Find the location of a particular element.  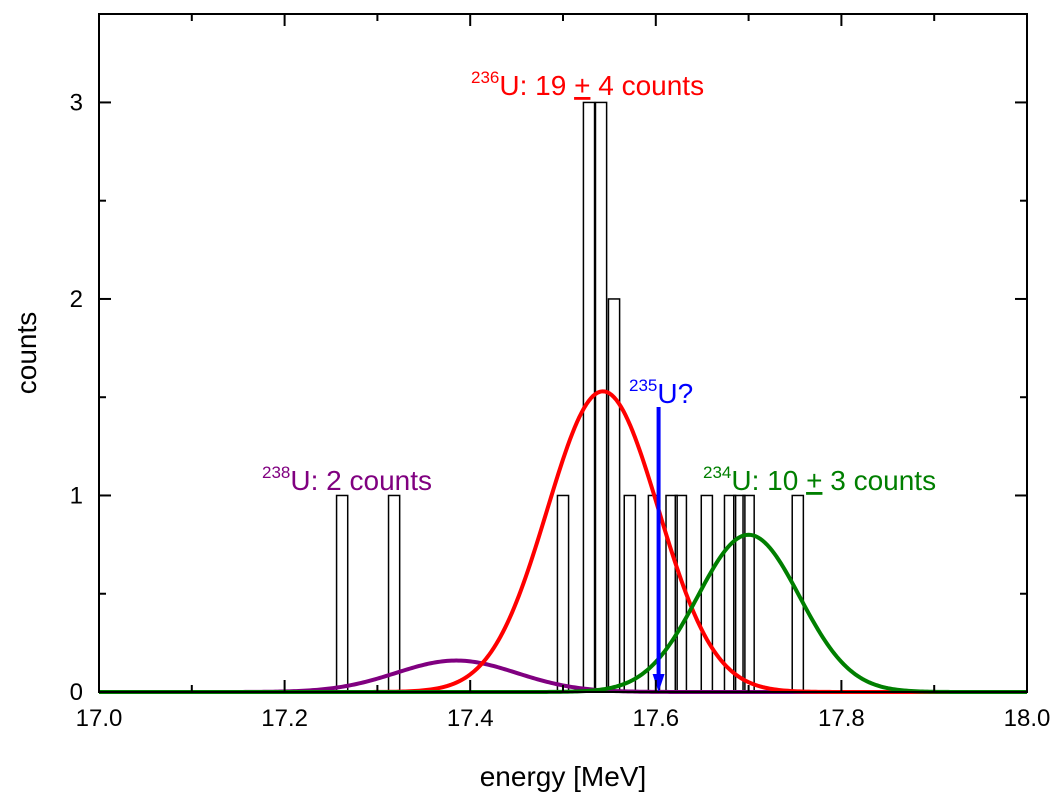

annotation-u236-text: U: 19 is located at coordinates (536, 85).